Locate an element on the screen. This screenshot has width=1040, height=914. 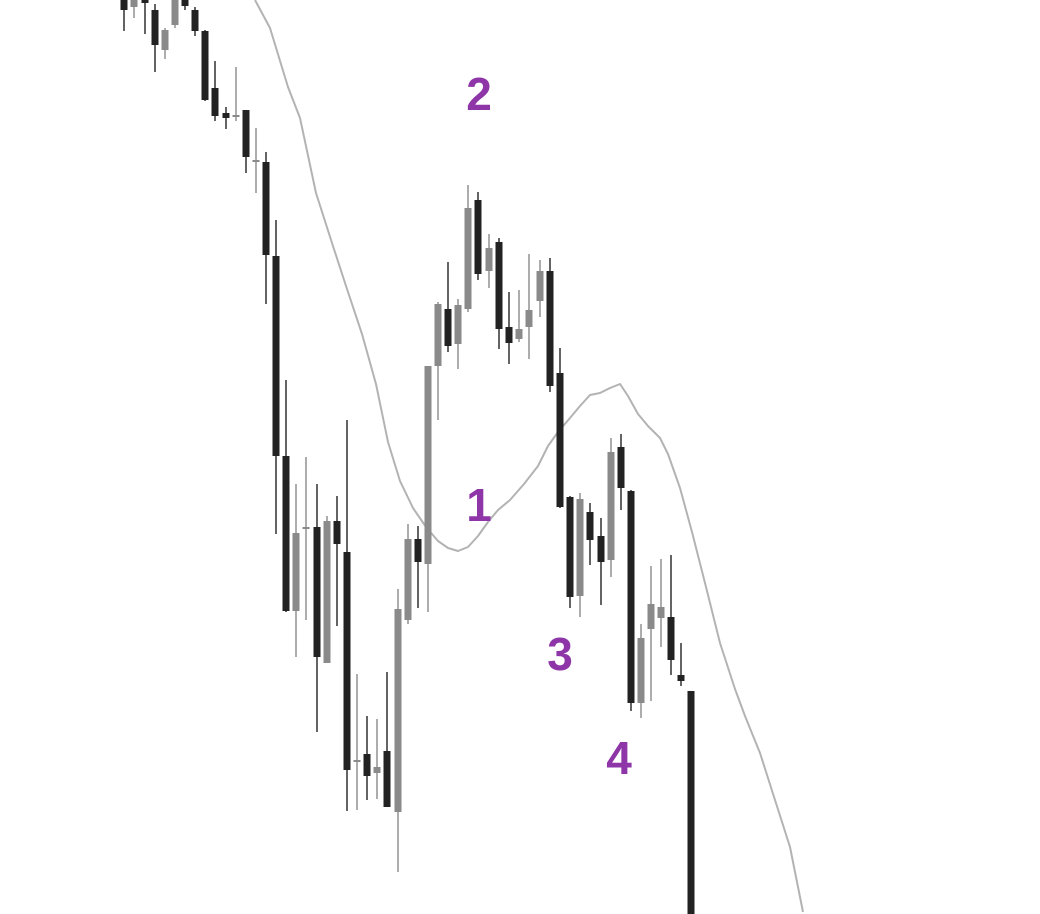
wave-label-1: 1 is located at coordinates (479, 505).